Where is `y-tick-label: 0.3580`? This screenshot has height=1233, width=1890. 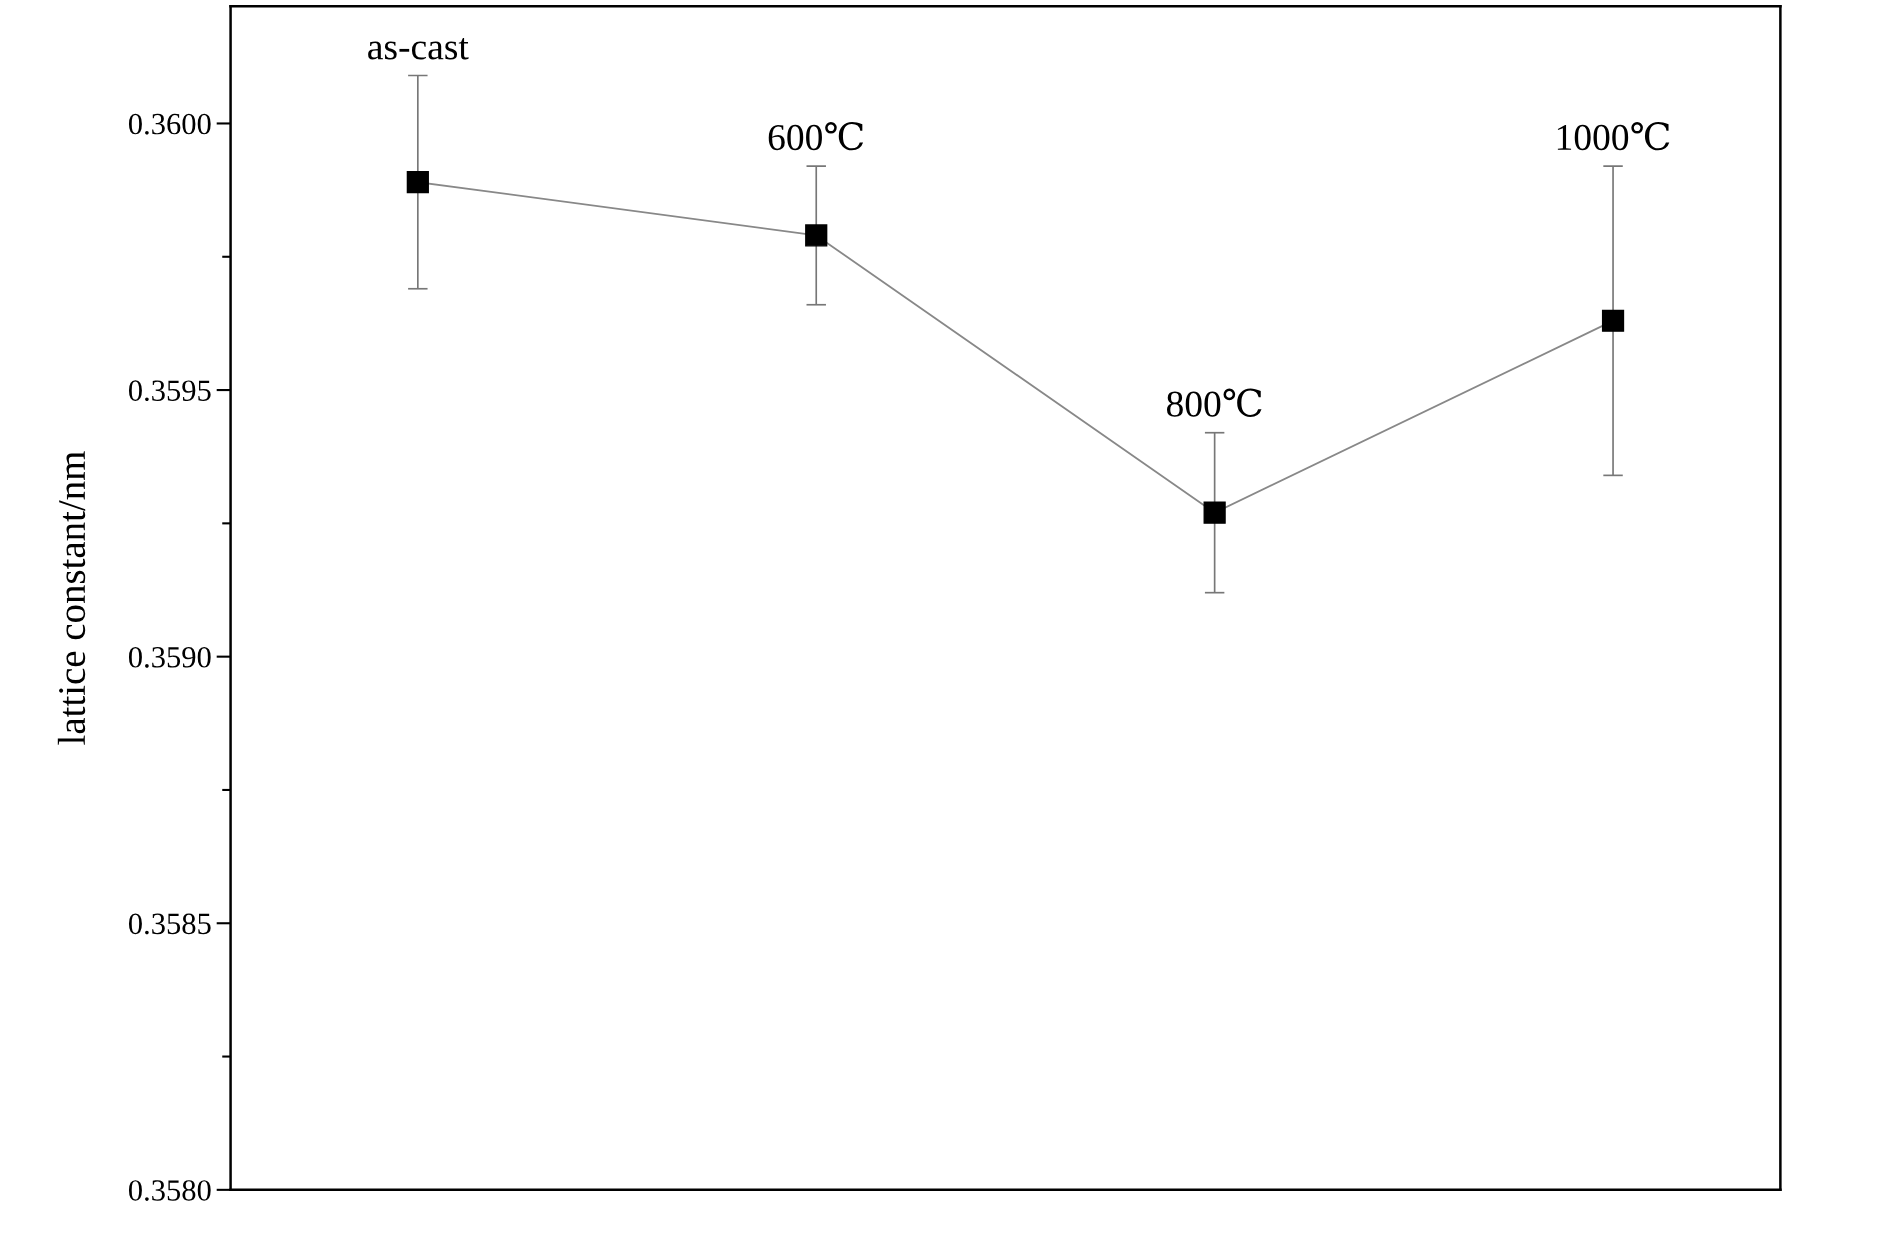
y-tick-label: 0.3580 is located at coordinates (169, 1190).